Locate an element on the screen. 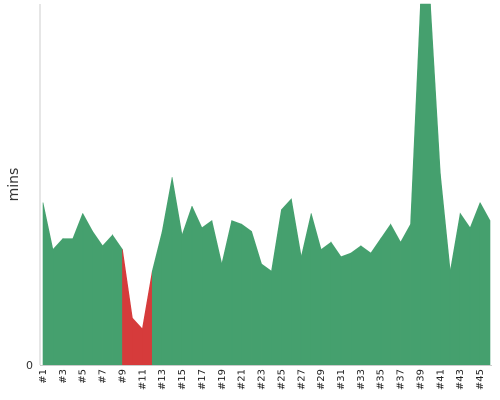 The height and width of the screenshot is (400, 500). x-tick-label: #39 is located at coordinates (420, 379).